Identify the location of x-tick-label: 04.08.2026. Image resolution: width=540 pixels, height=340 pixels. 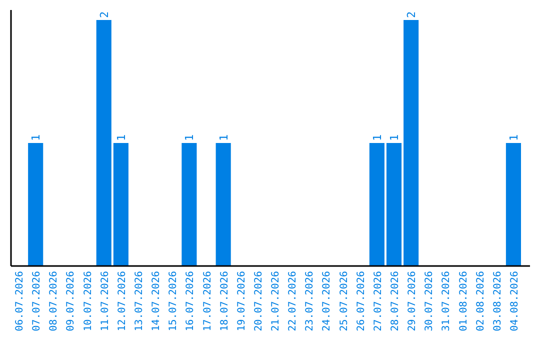
(514, 301).